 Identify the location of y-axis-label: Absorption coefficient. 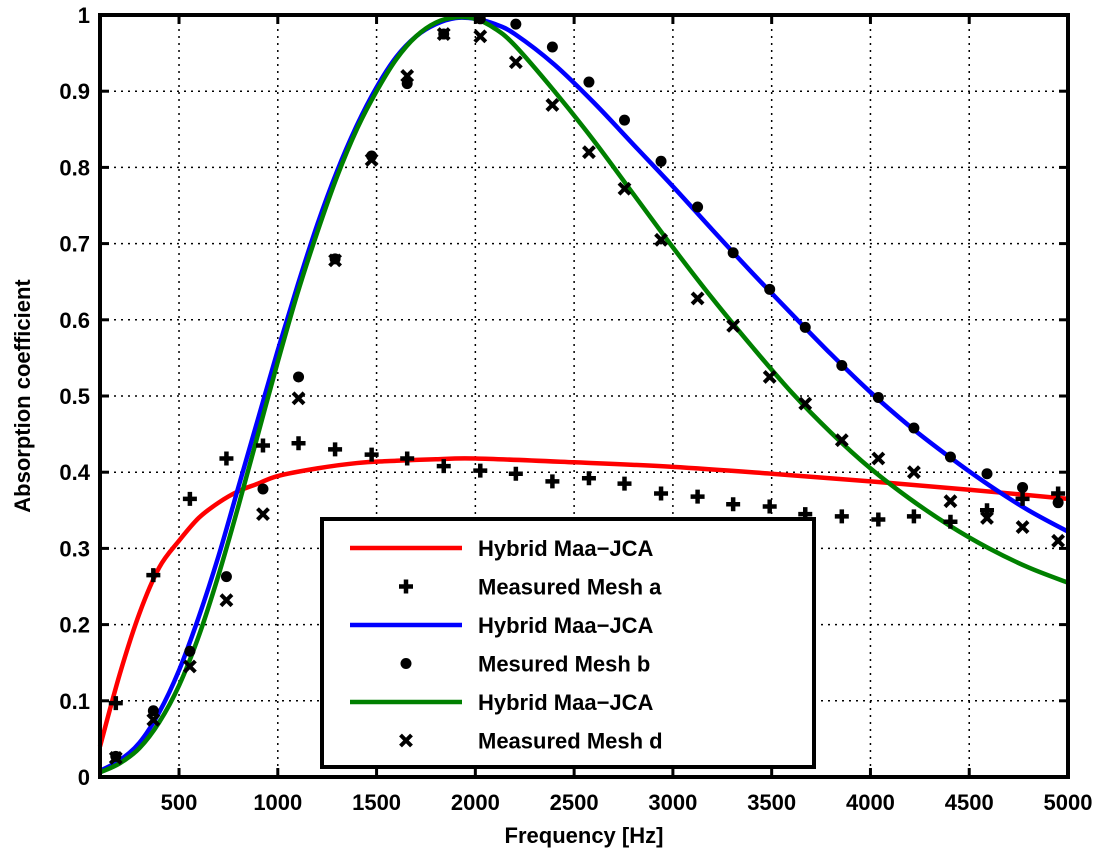
(22, 396).